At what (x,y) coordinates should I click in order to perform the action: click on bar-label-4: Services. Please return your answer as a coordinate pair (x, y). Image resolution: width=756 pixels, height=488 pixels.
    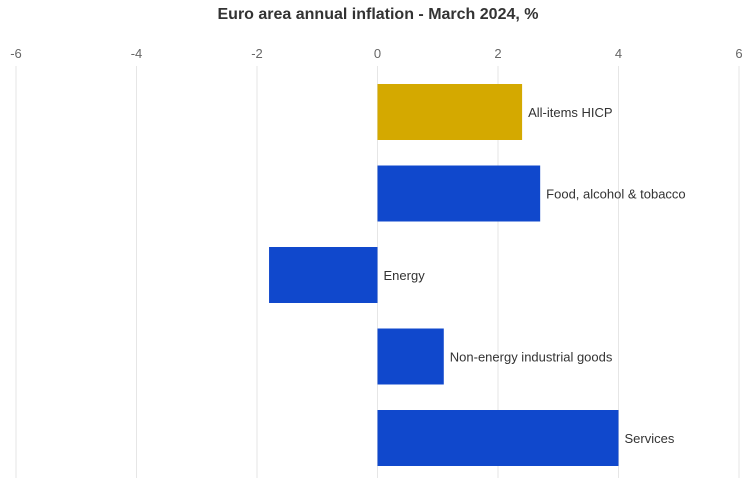
    Looking at the image, I should click on (650, 438).